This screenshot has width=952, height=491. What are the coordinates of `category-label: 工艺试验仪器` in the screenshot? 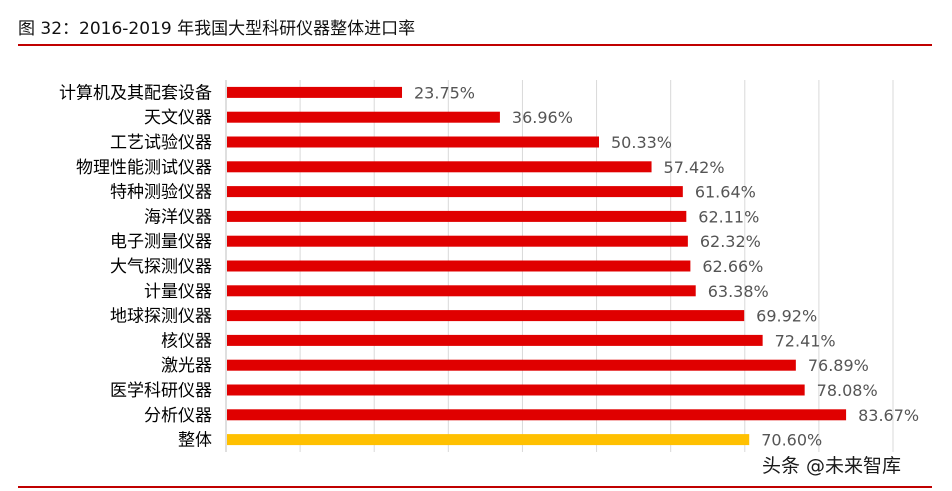 It's located at (161, 143).